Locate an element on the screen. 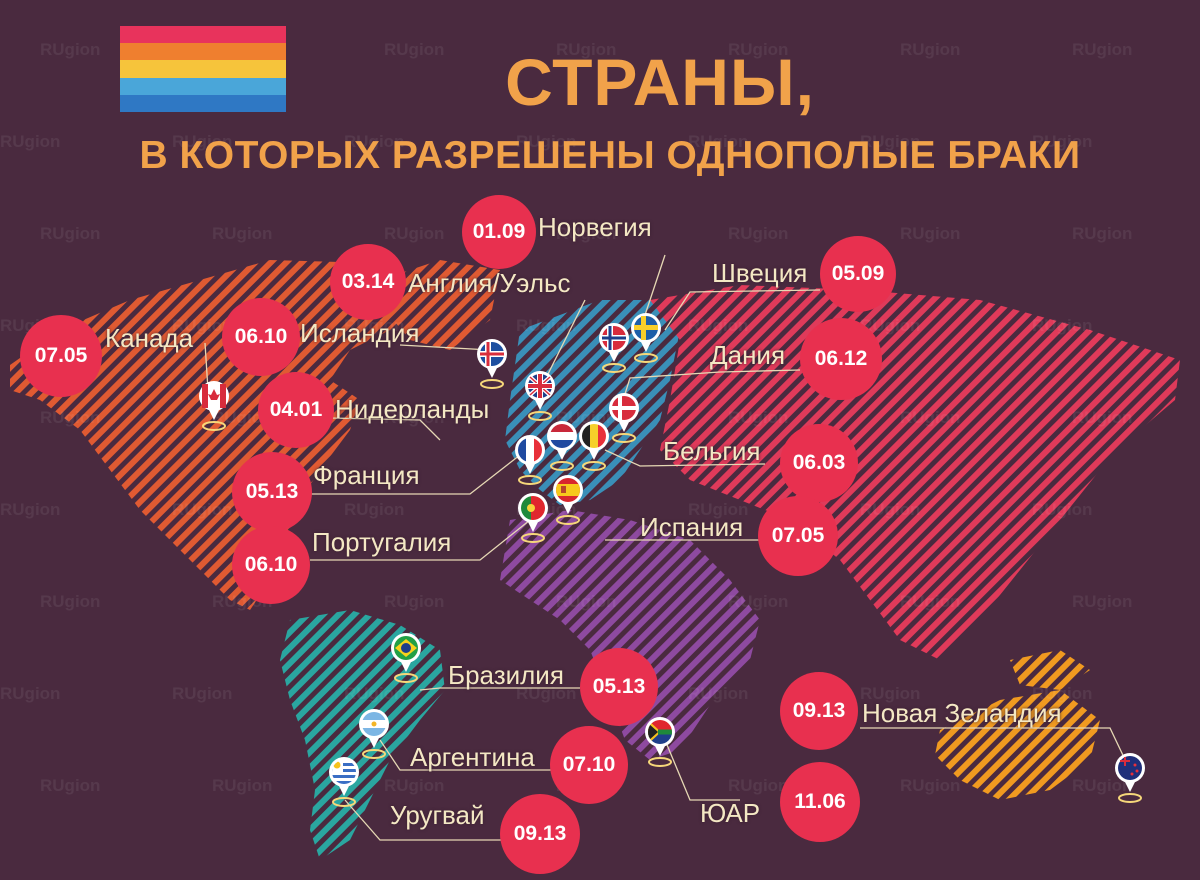 This screenshot has height=880, width=1200. country-label-new-zealand: Новая Зеландия is located at coordinates (962, 713).